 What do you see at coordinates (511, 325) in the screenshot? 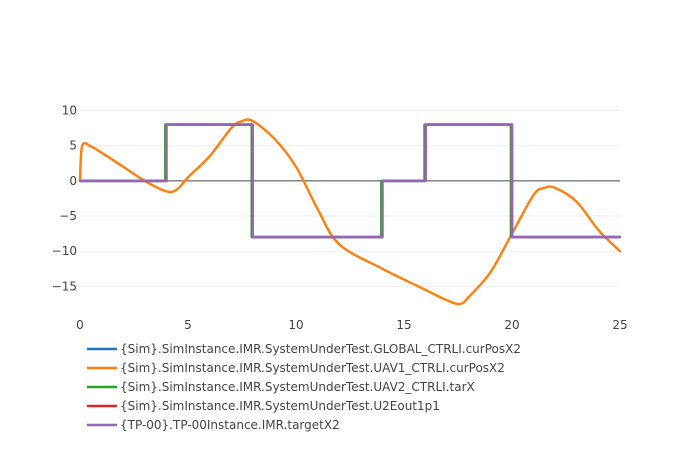
I see `x-tick-label: 20` at bounding box center [511, 325].